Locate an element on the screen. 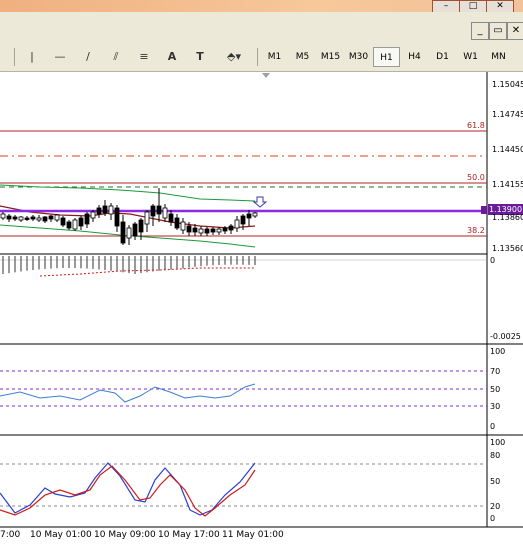  time-axis-label: 11 May 01:00 is located at coordinates (253, 535).